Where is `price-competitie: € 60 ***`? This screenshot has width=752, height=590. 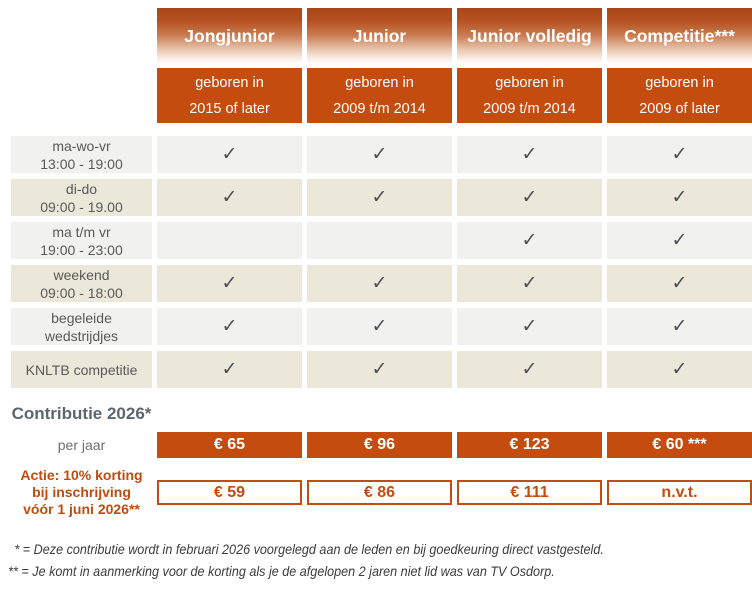
price-competitie: € 60 *** is located at coordinates (679, 445).